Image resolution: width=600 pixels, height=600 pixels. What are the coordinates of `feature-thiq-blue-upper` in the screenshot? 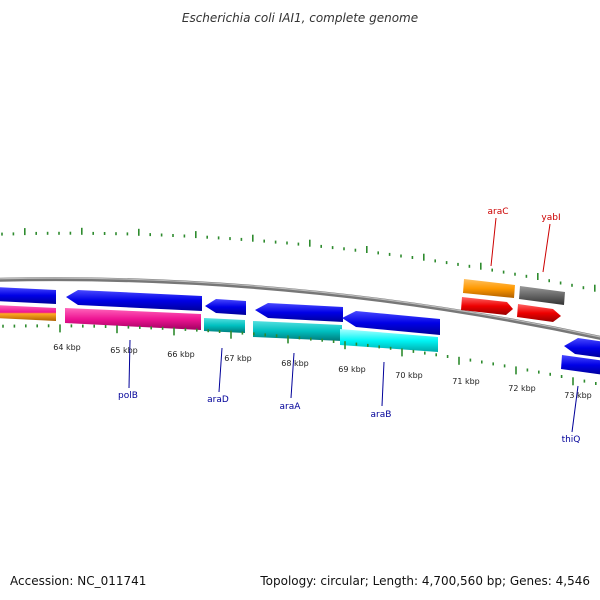 It's located at (582, 348).